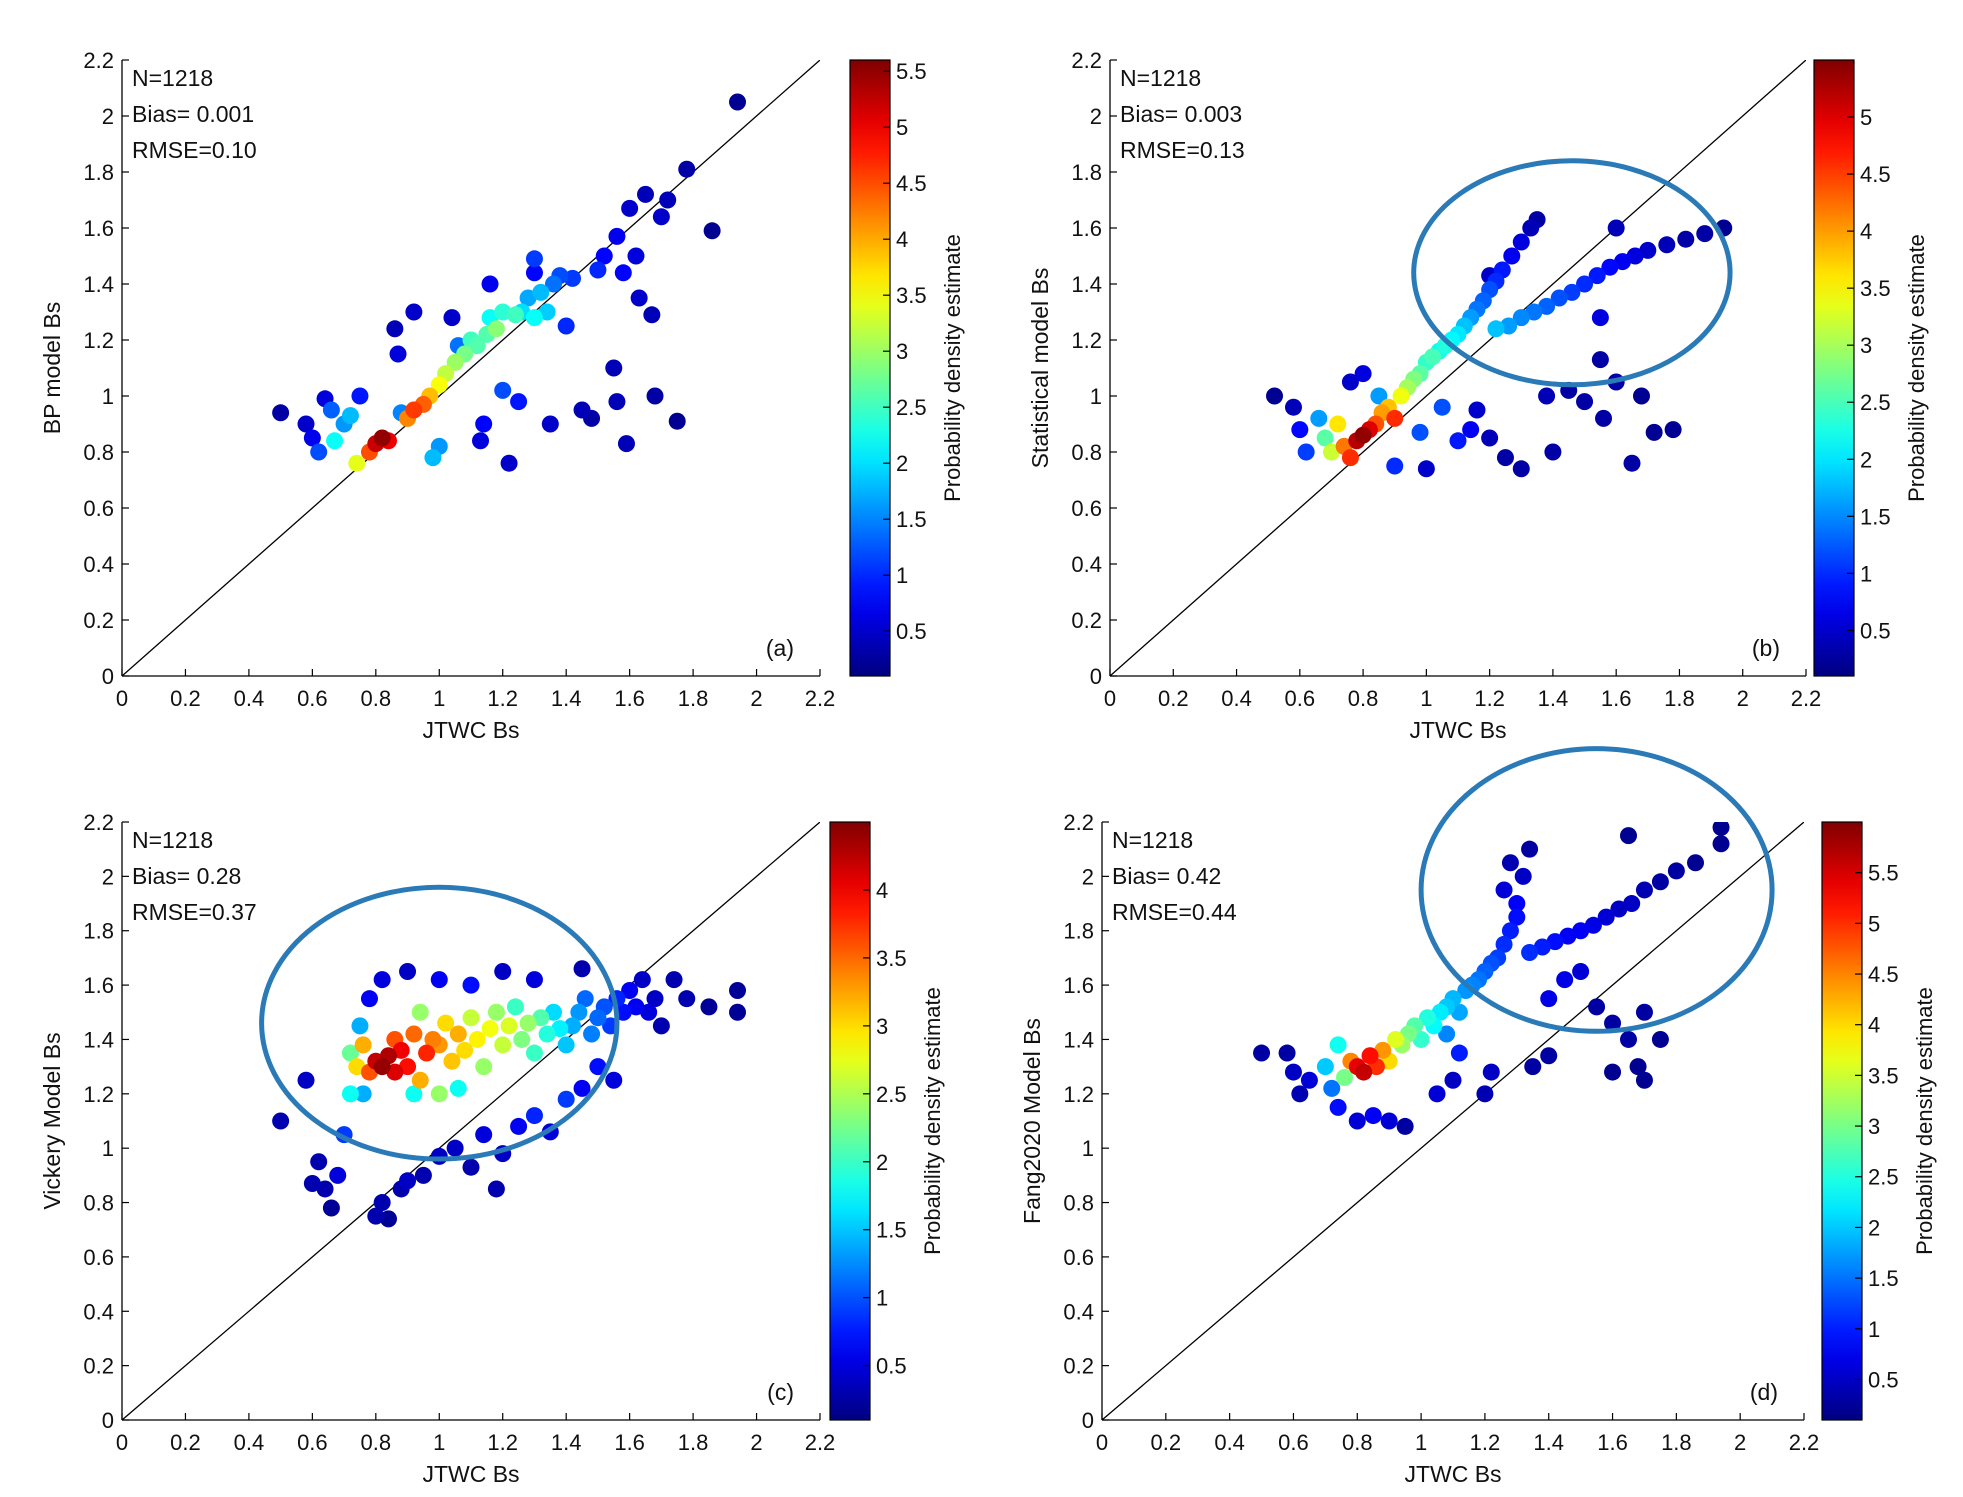 Image resolution: width=1963 pixels, height=1497 pixels. Describe the element at coordinates (1086, 60) in the screenshot. I see `y-tick-label: 2.2` at that location.